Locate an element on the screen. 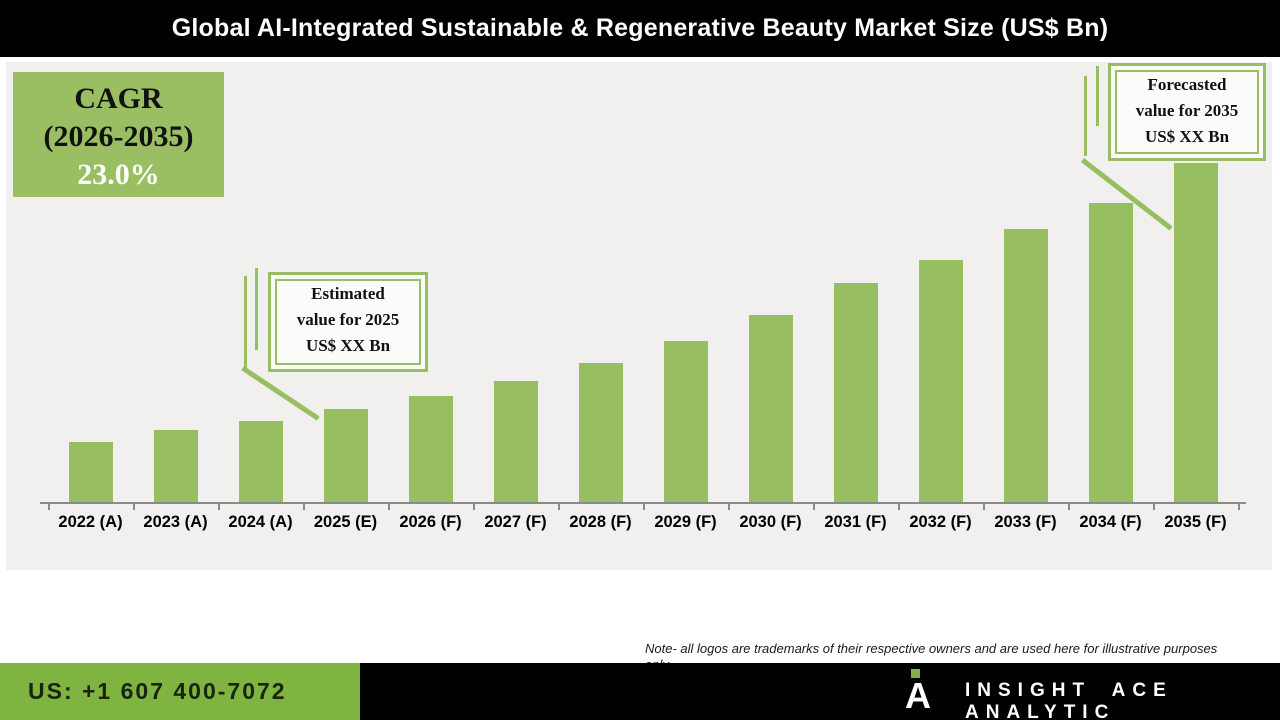  bar-2033 is located at coordinates (1025, 365).